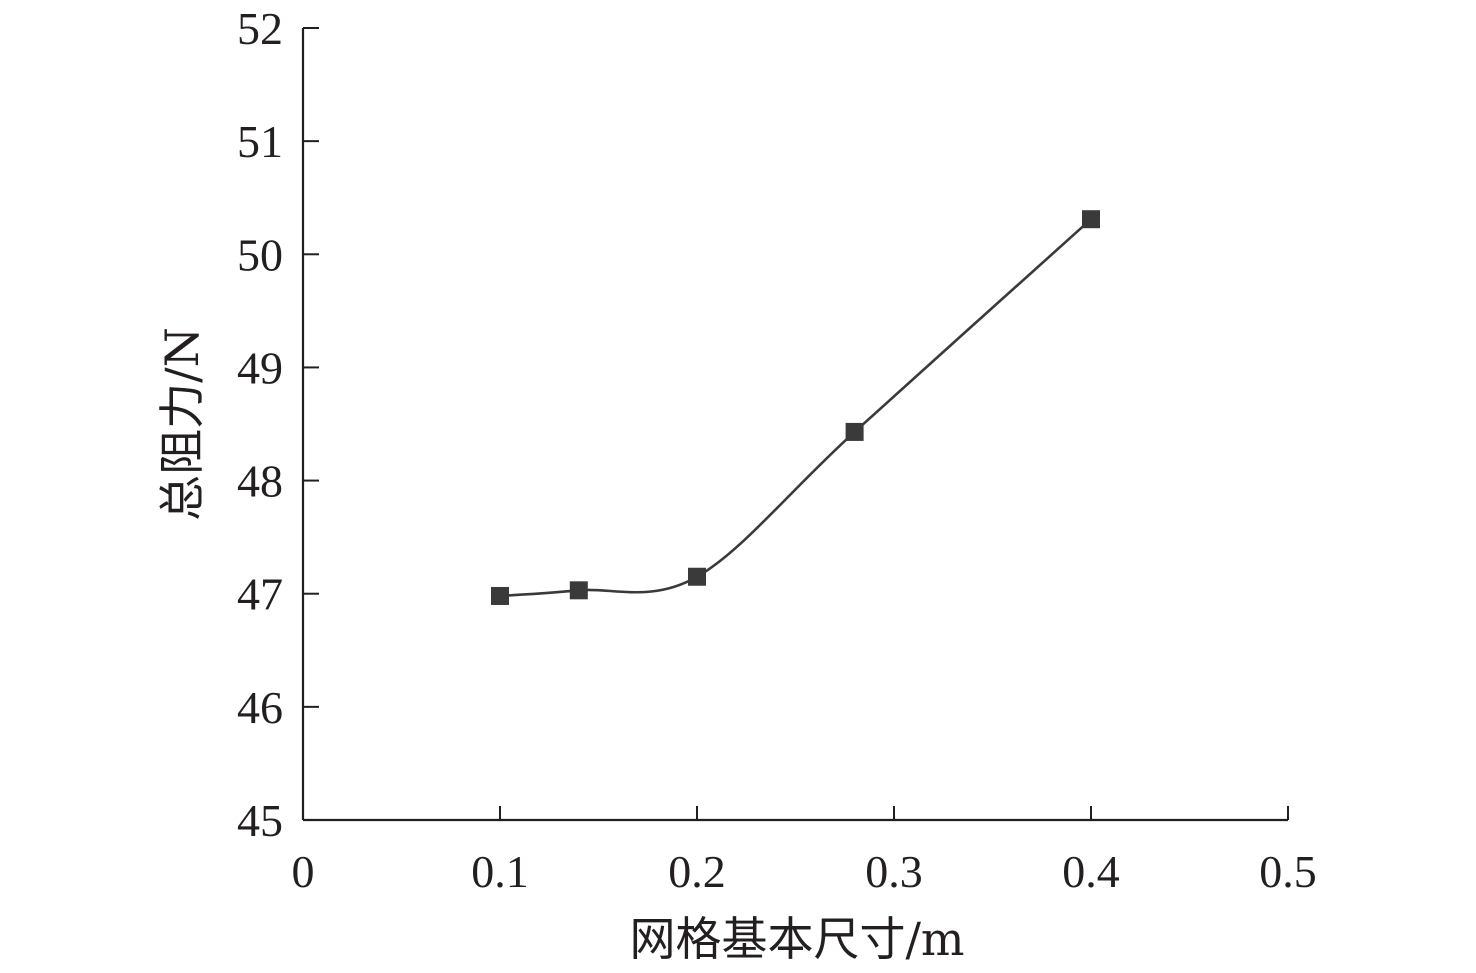 This screenshot has width=1476, height=973. I want to click on x-tick-label: 0.5, so click(1288, 871).